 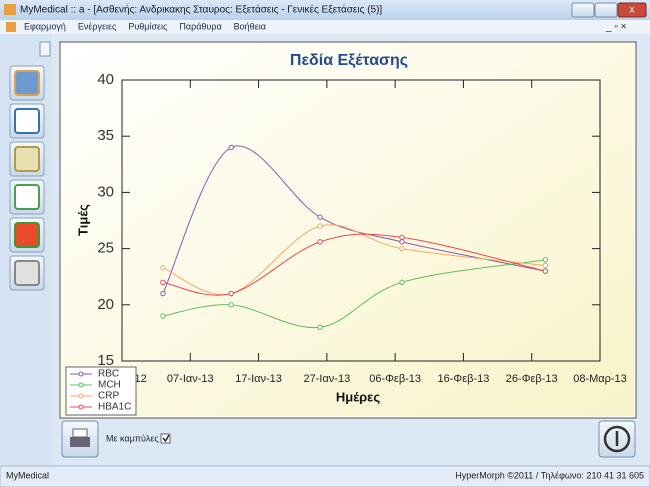 I want to click on status-bar, so click(x=325, y=476).